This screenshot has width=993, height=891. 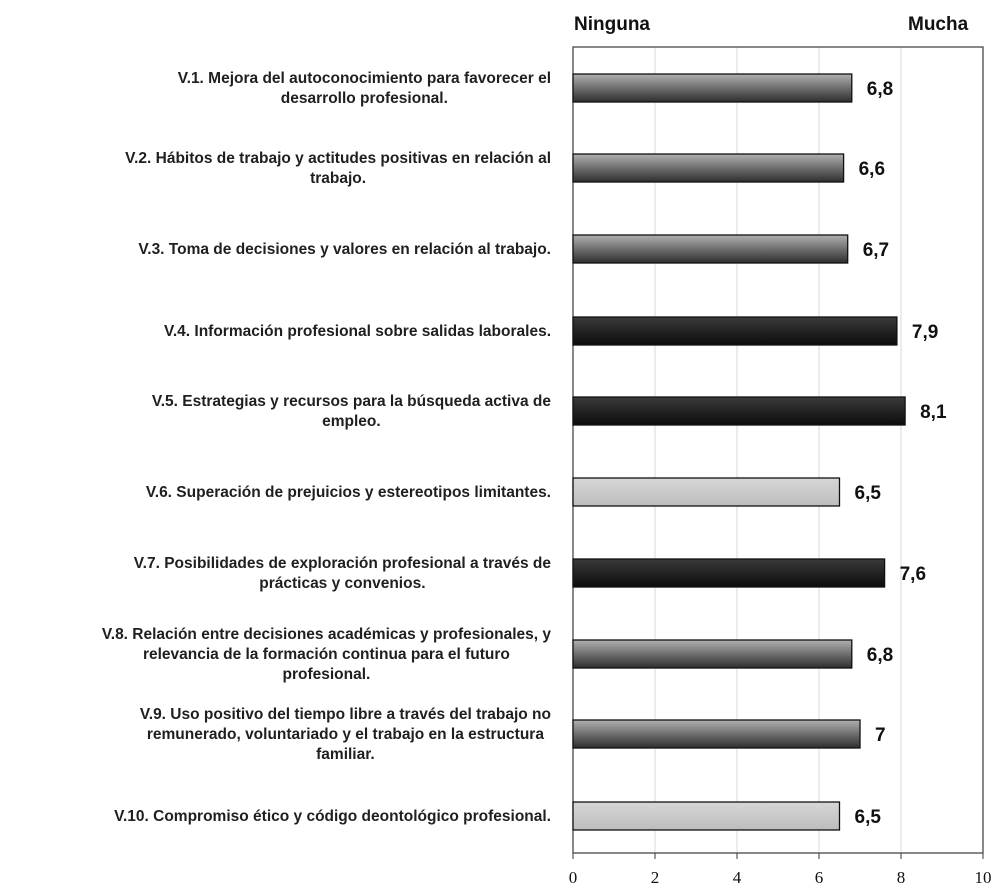 I want to click on category-label: familiar., so click(x=345, y=754).